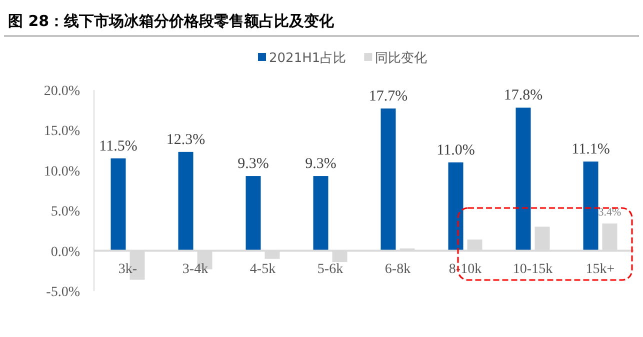  Describe the element at coordinates (600, 269) in the screenshot. I see `x-tick-label: 15k+` at that location.